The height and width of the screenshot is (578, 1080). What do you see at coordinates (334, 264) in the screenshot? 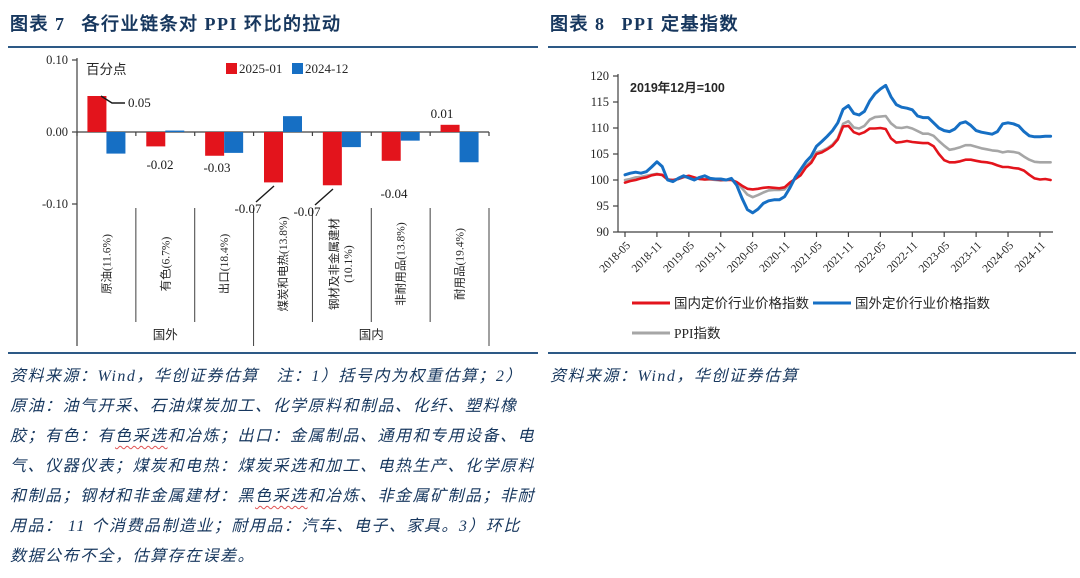
I see `category-label: 钢材及非金属建材` at bounding box center [334, 264].